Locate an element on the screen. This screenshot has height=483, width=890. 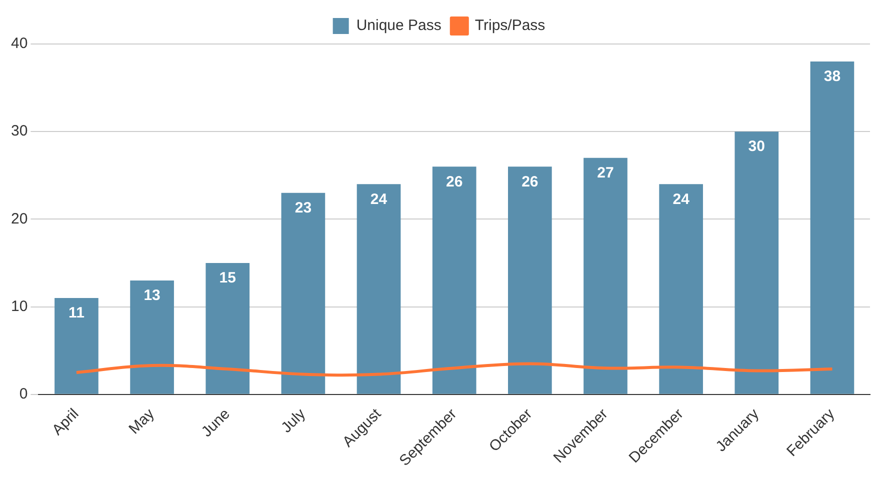
data-label: 23 is located at coordinates (303, 208).